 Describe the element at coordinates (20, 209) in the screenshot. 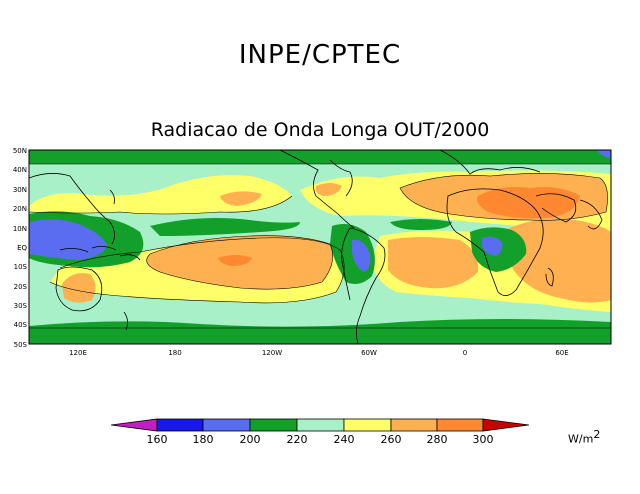

I see `lat-label: 20N` at that location.